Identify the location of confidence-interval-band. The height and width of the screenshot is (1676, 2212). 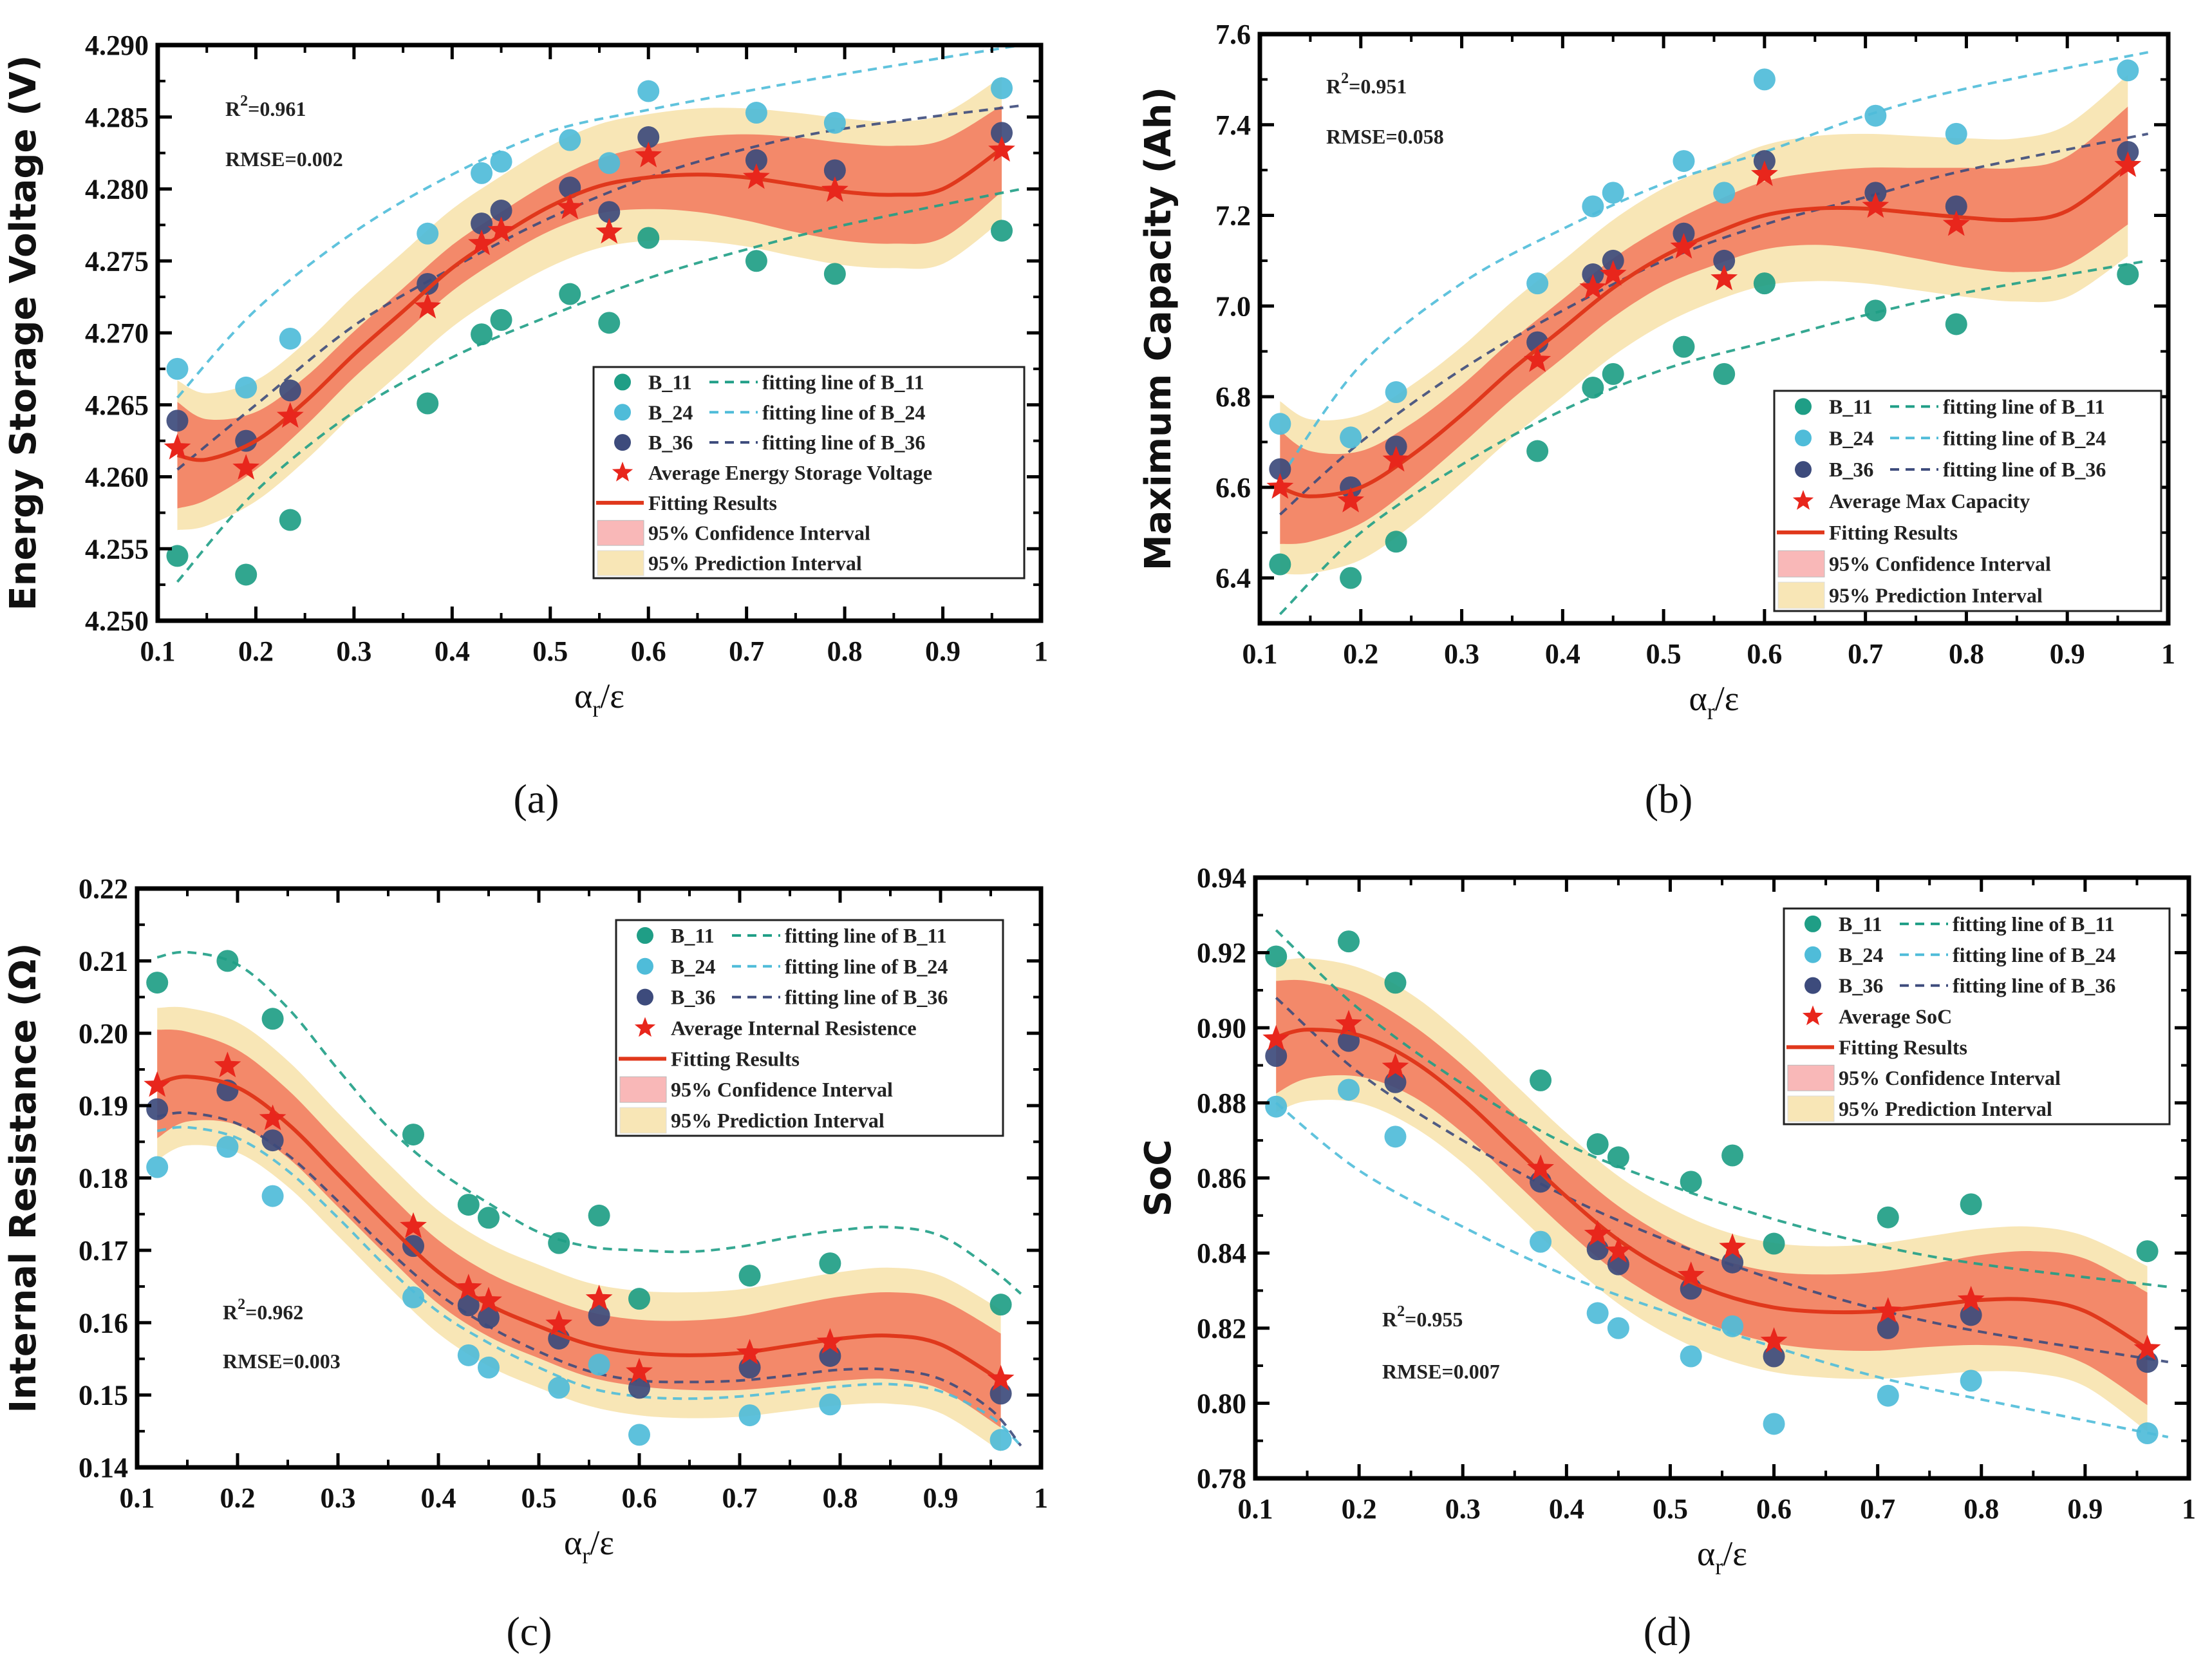
(589, 307).